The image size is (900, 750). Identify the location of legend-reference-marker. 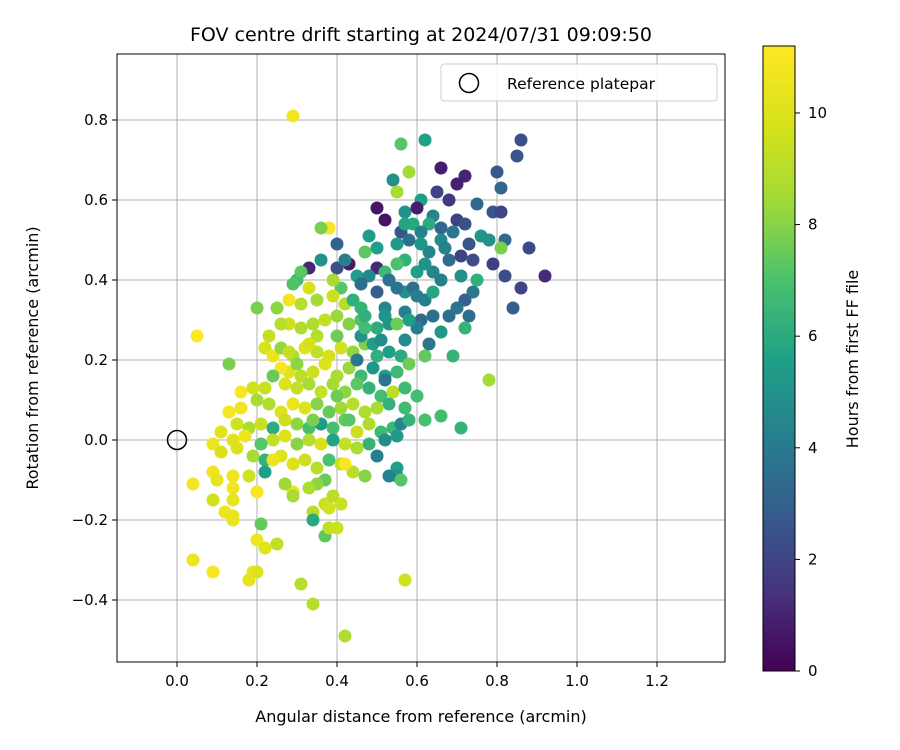
(469, 83).